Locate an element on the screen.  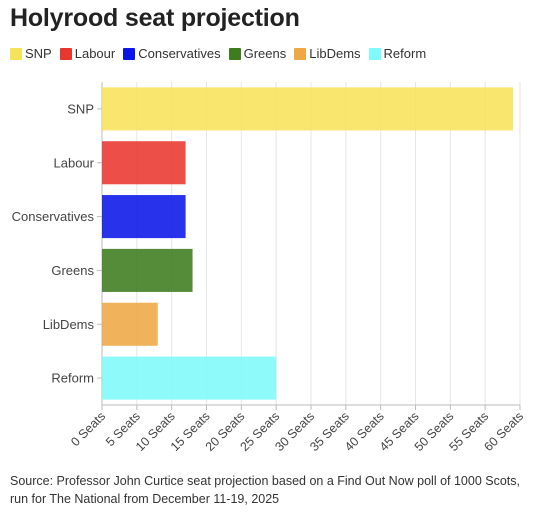
bar-conservatives is located at coordinates (144, 217).